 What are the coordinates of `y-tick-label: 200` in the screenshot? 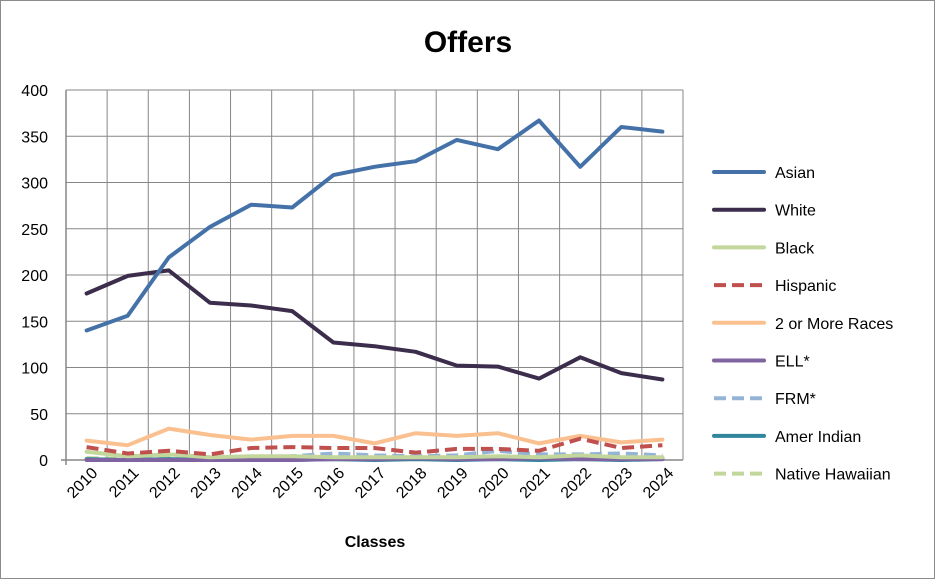 It's located at (34, 276).